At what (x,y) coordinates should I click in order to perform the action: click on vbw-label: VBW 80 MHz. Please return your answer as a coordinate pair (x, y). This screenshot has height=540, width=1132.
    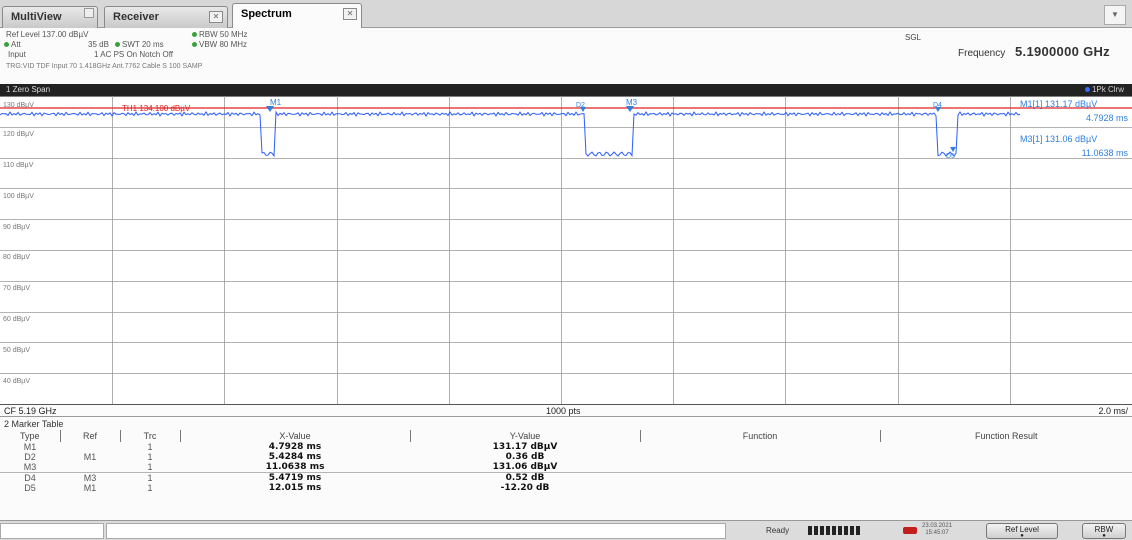
    Looking at the image, I should click on (223, 44).